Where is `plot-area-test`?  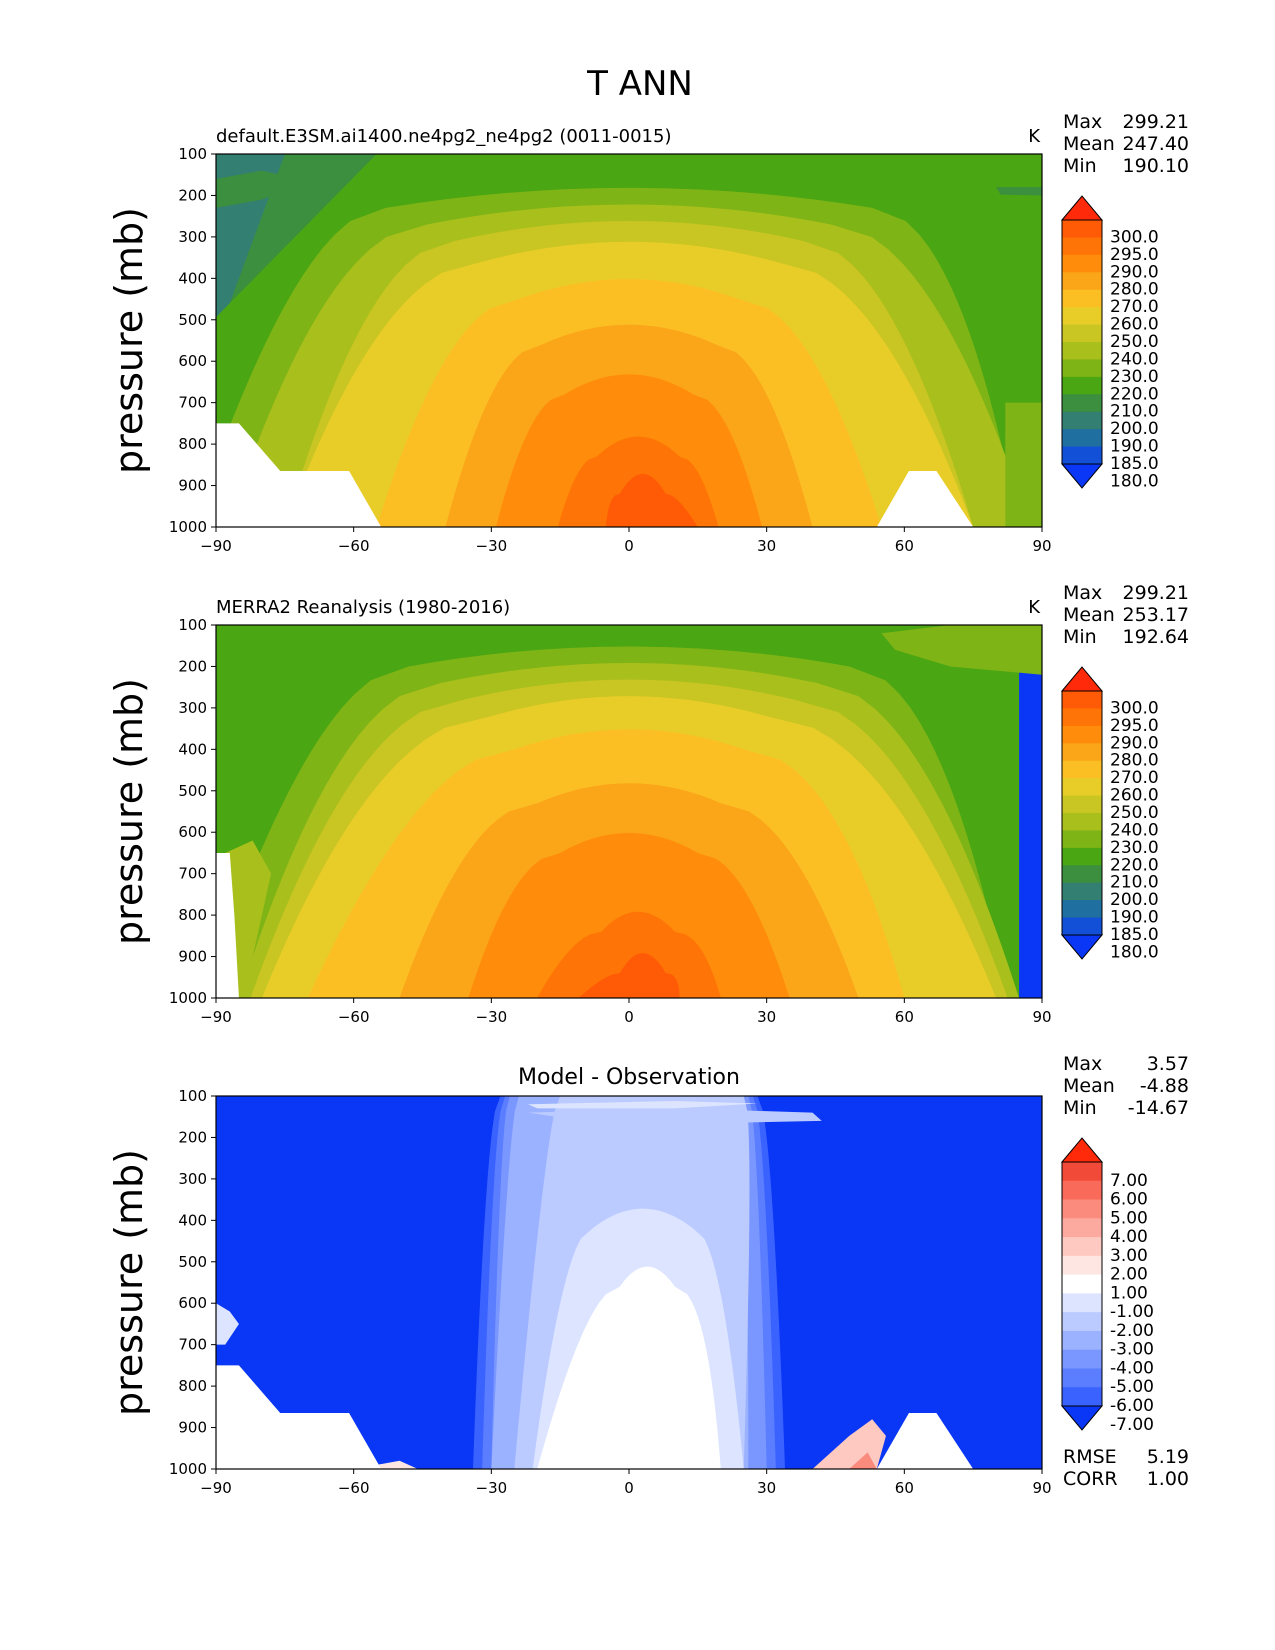 plot-area-test is located at coordinates (629, 340).